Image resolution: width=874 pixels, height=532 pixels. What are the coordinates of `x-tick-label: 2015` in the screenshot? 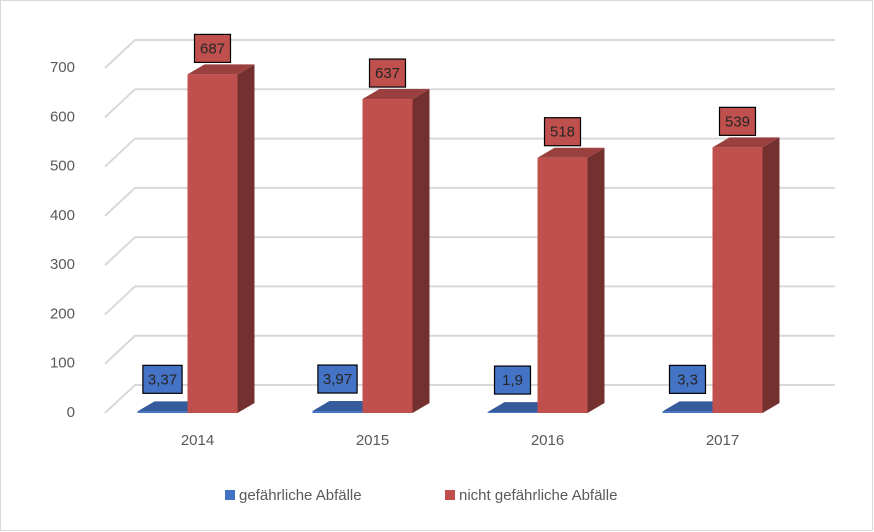 It's located at (372, 440).